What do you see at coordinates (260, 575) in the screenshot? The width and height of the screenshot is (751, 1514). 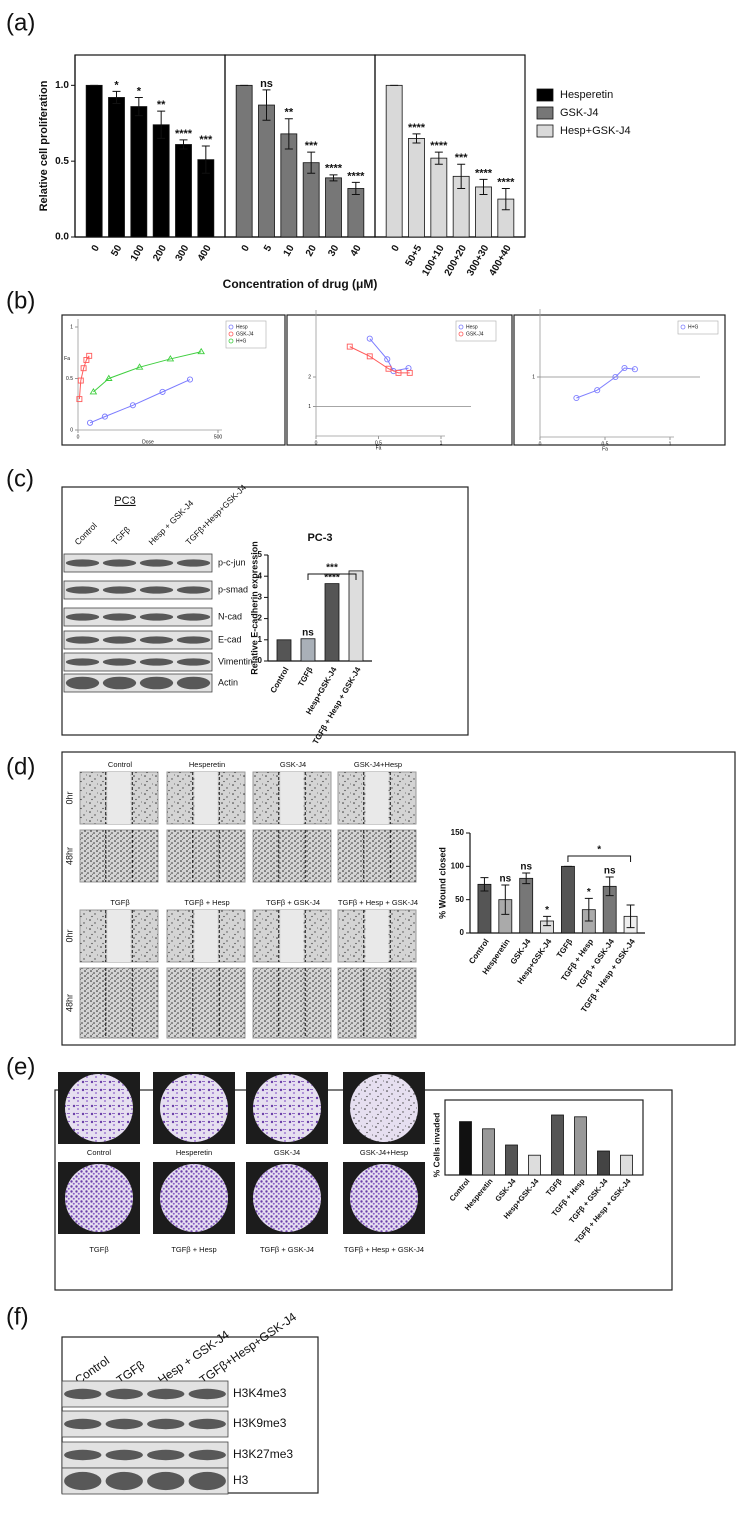 I see `y-tick-label: 4` at bounding box center [260, 575].